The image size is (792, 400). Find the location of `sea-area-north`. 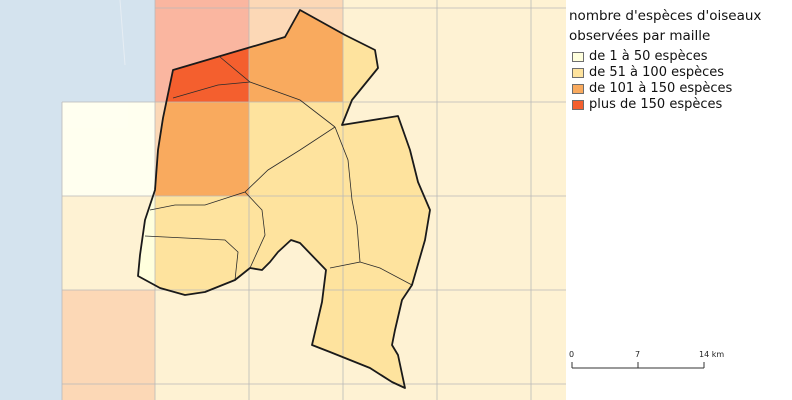

sea-area-north is located at coordinates (108, 51).